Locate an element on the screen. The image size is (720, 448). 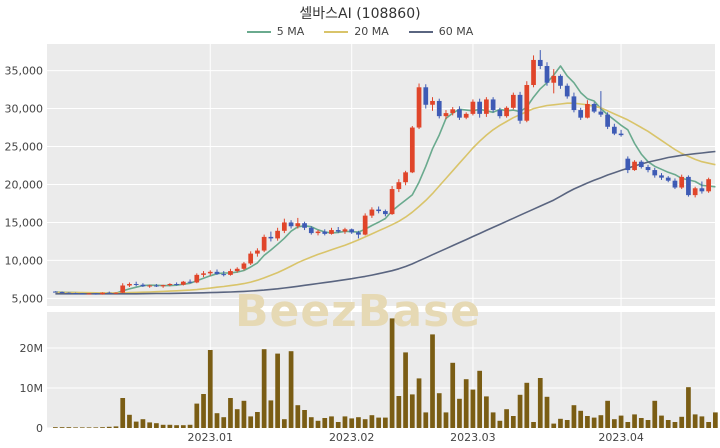
price-tick-label: 10,000 is located at coordinates (24, 260).